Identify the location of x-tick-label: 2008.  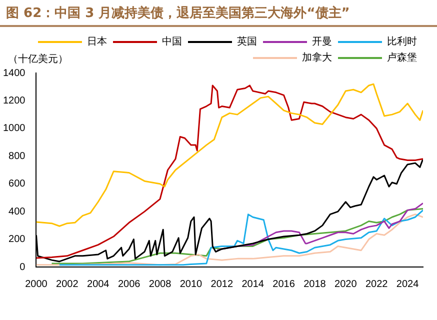
(160, 284).